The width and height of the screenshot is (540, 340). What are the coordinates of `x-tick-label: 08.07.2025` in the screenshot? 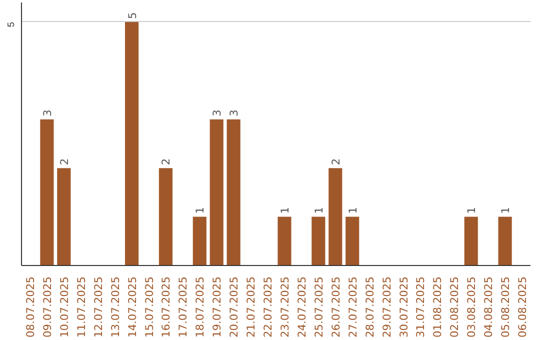 It's located at (30, 307).